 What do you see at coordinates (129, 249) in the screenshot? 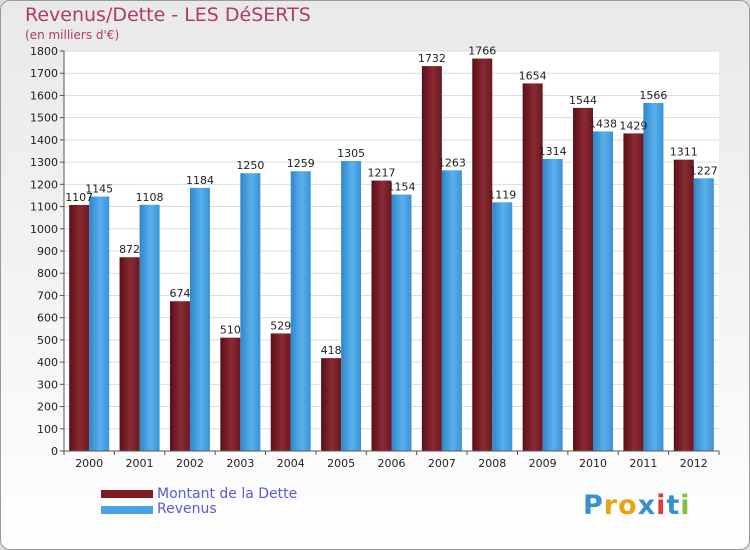
I see `data-label: 872` at bounding box center [129, 249].